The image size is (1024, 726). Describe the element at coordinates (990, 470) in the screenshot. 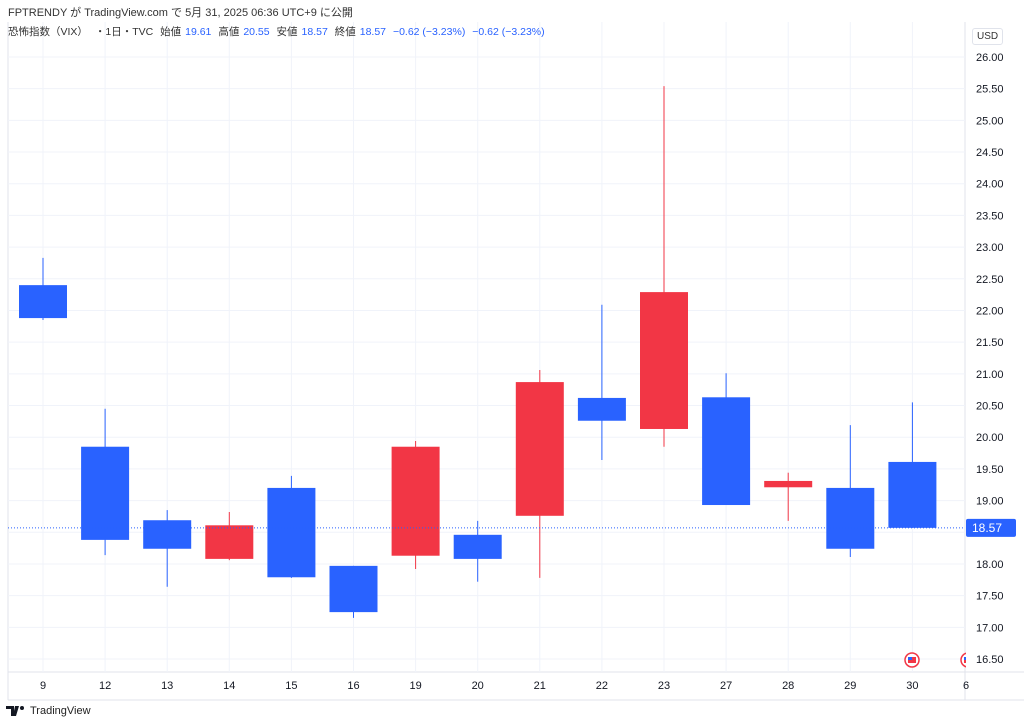

I see `y-tick-label: 19.50` at that location.